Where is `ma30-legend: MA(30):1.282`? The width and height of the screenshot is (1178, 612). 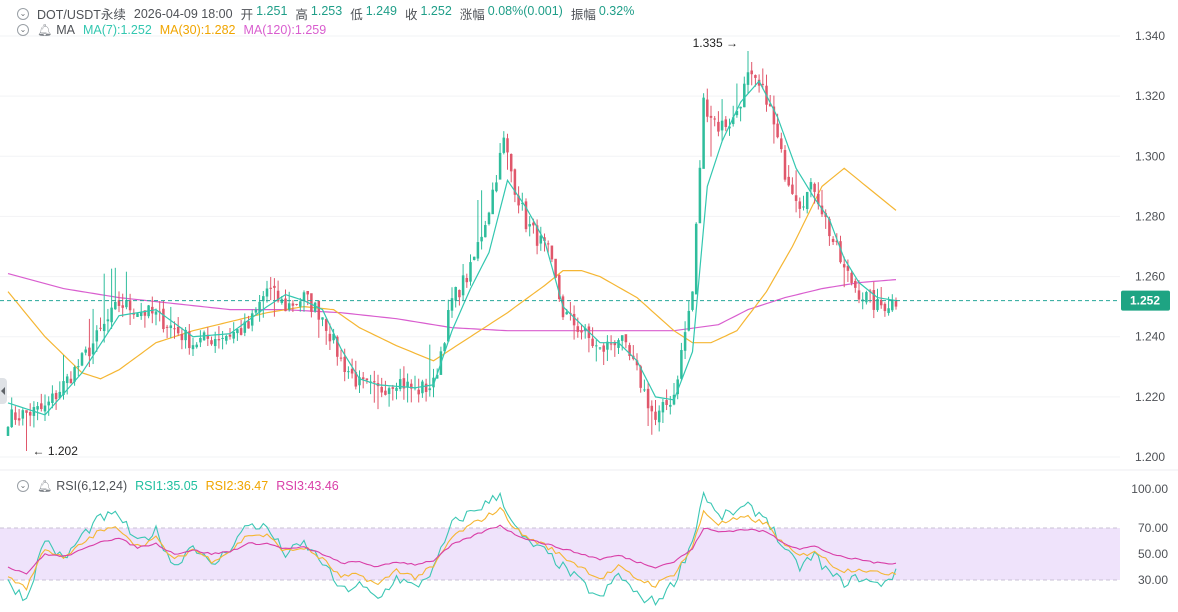 ma30-legend: MA(30):1.282 is located at coordinates (197, 30).